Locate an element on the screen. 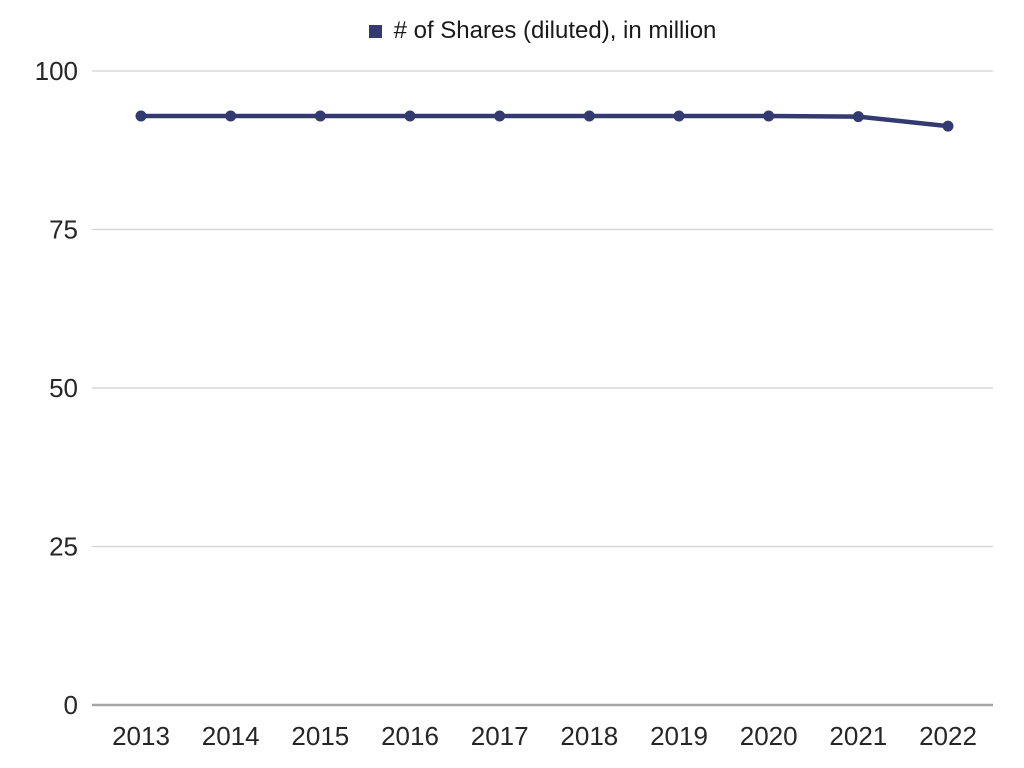 The width and height of the screenshot is (1024, 768). chart-legend: # of Shares (diluted), in million is located at coordinates (542, 31).